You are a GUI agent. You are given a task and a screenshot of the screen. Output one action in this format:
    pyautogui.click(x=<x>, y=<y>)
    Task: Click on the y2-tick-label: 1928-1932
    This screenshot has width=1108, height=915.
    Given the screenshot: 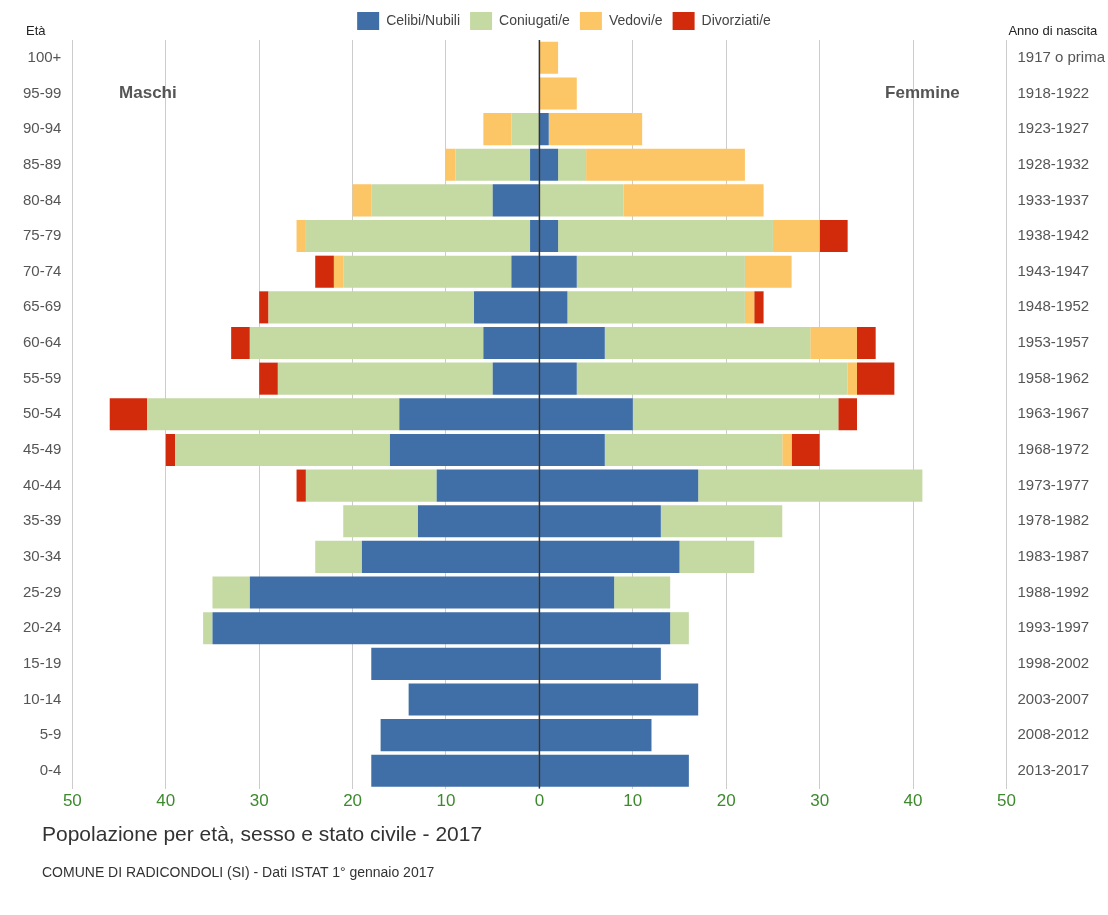 What is the action you would take?
    pyautogui.click(x=1053, y=163)
    